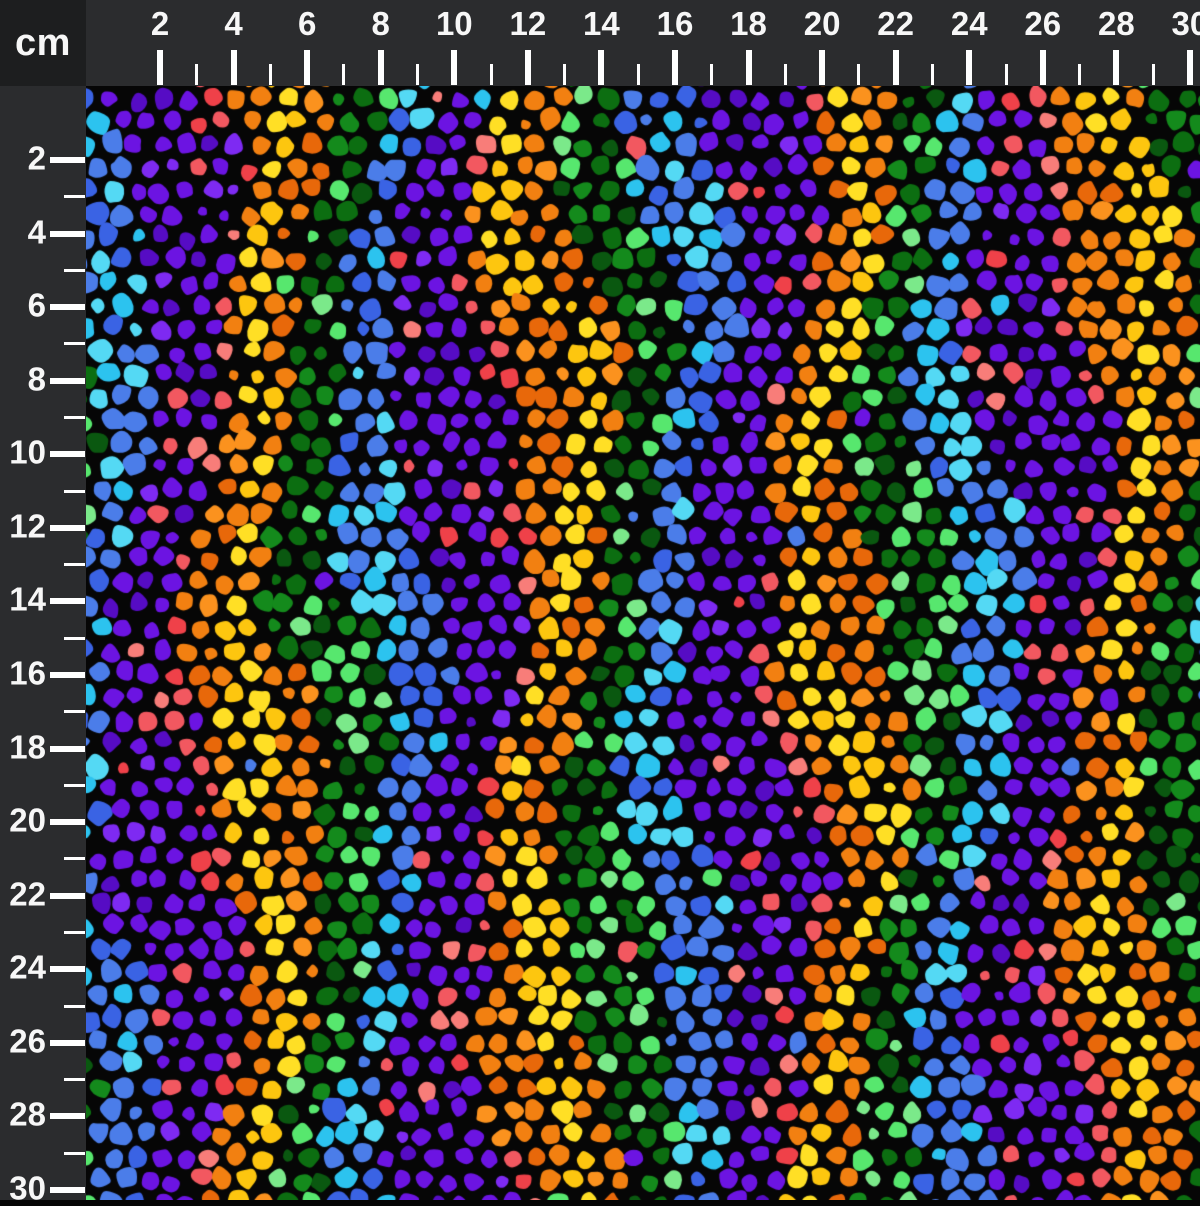 Image resolution: width=1200 pixels, height=1206 pixels. Describe the element at coordinates (600, 43) in the screenshot. I see `ruler-top: 2 4 6 8 10 12 14 16 18 20 22 24 26 28 30` at that location.